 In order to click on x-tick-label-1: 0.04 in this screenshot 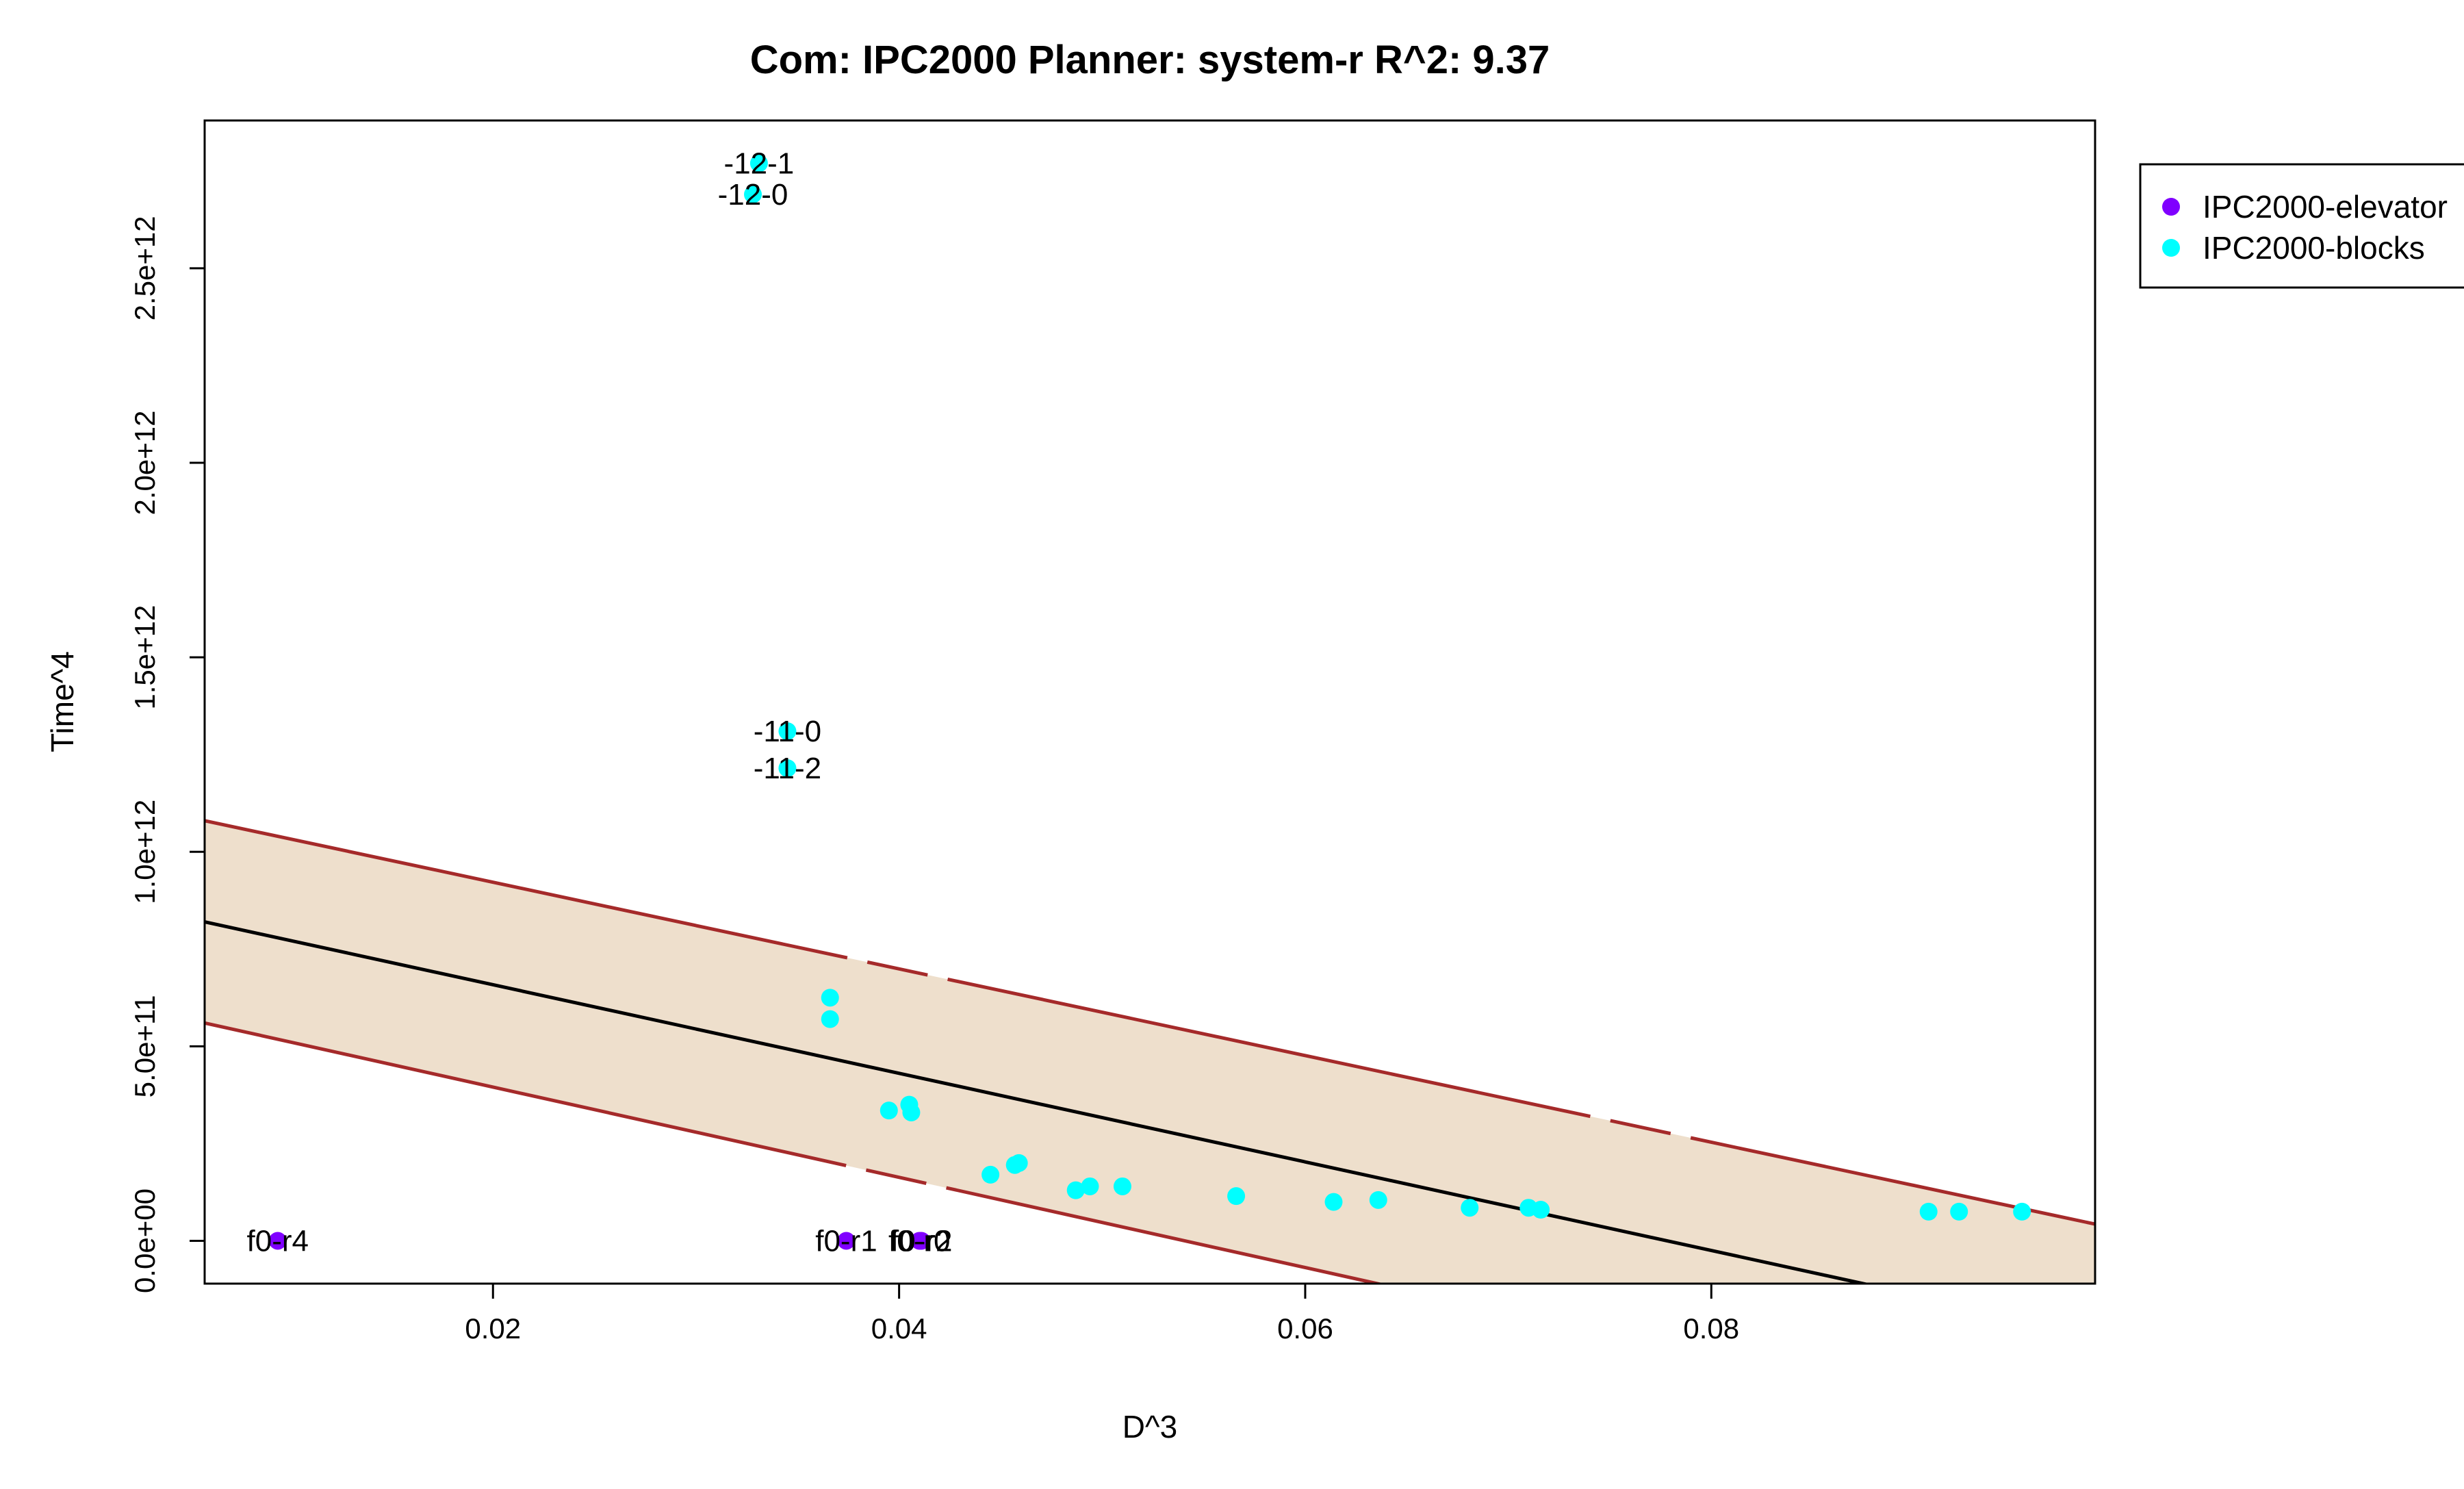, I will do `click(899, 1328)`.